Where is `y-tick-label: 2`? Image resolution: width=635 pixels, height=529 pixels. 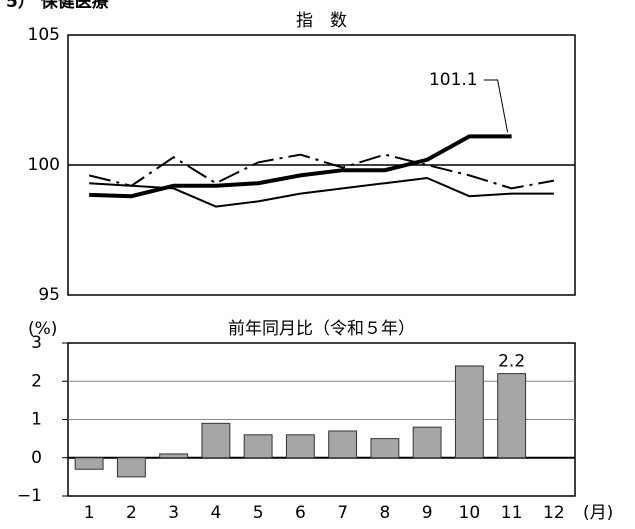 y-tick-label: 2 is located at coordinates (36, 381).